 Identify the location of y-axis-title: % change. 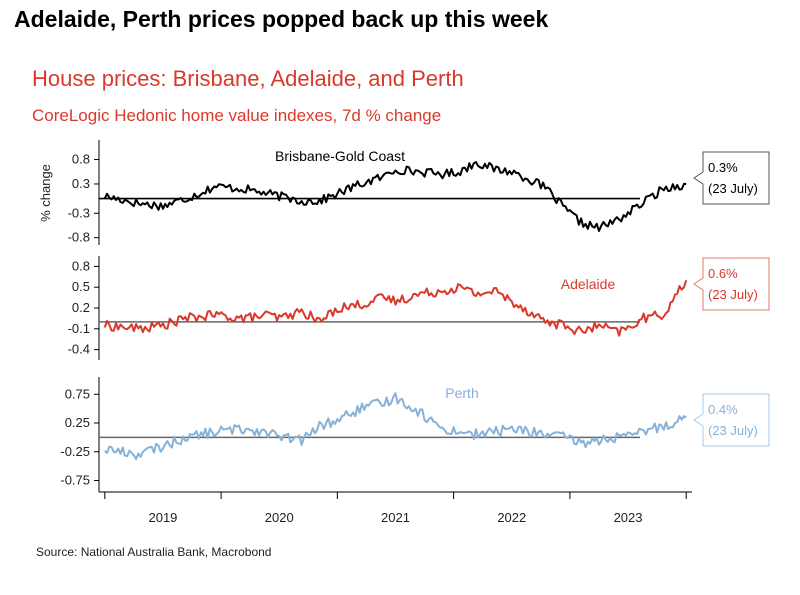
(45, 193).